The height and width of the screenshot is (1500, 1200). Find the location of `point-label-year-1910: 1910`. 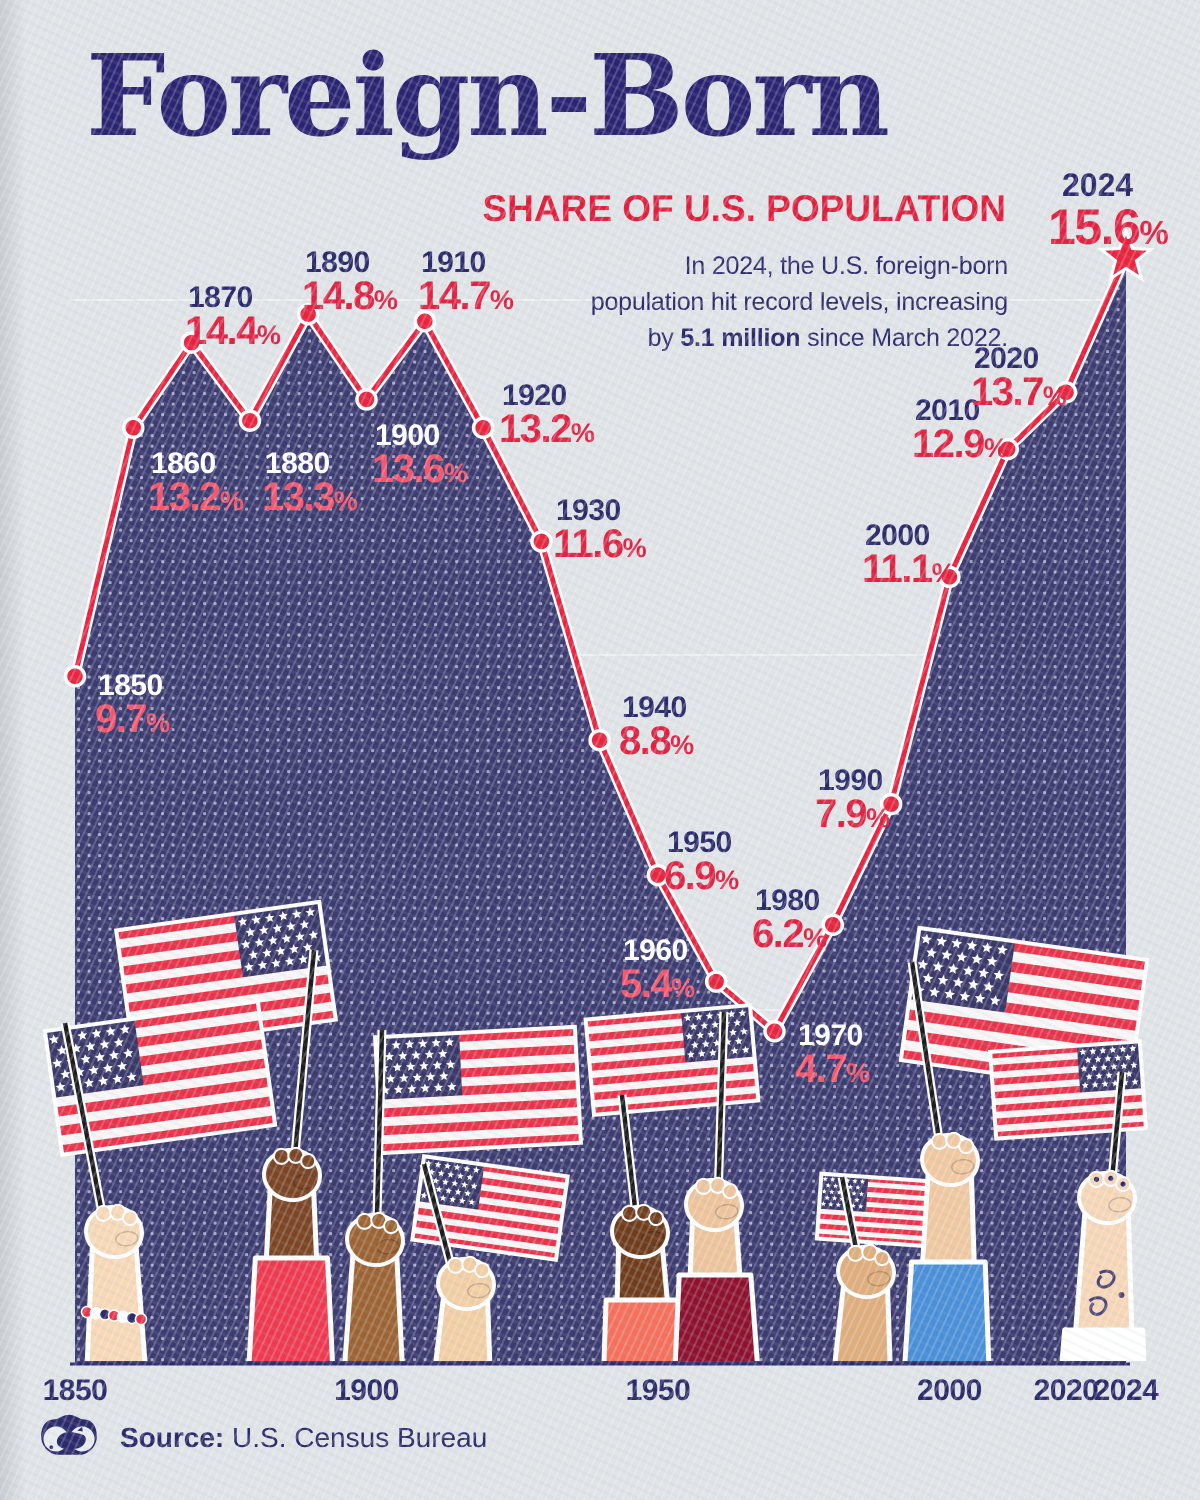

point-label-year-1910: 1910 is located at coordinates (453, 262).